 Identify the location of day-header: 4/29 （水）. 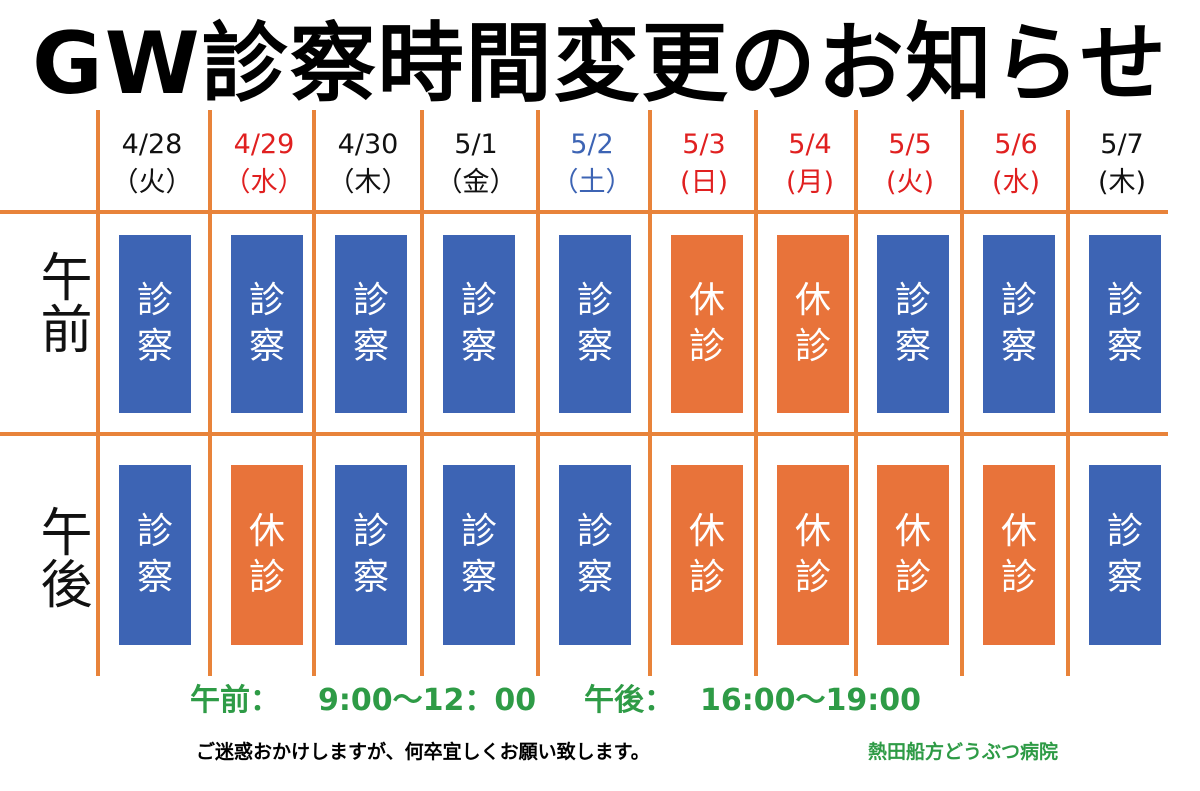
(264, 164).